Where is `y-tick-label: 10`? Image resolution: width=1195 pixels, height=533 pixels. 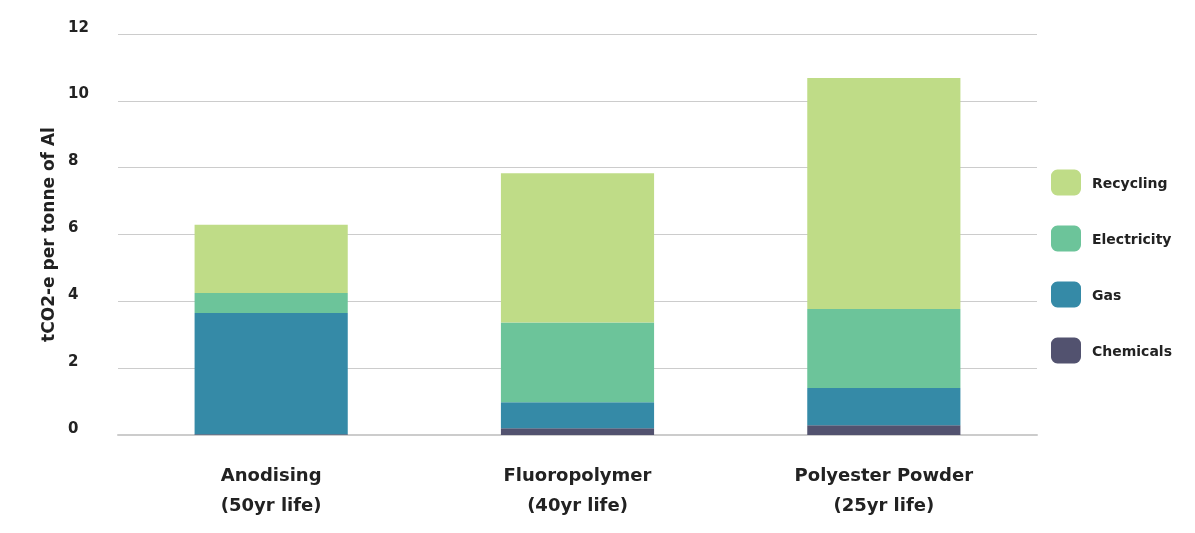 y-tick-label: 10 is located at coordinates (78, 93).